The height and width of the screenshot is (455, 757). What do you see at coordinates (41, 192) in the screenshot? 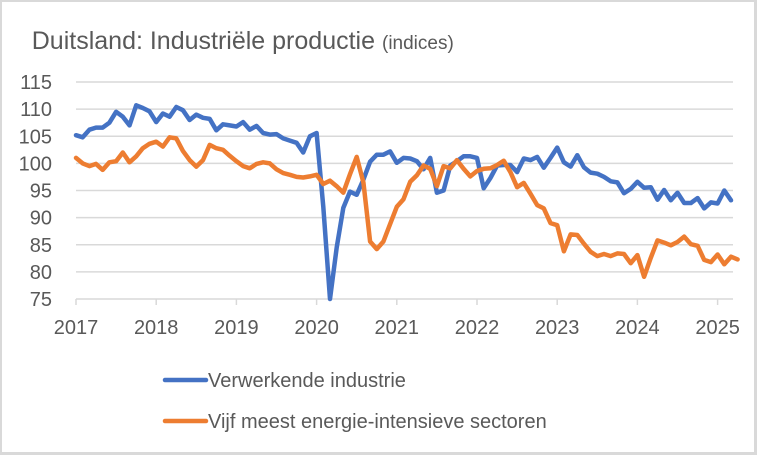
I see `y-tick-label: 95` at bounding box center [41, 192].